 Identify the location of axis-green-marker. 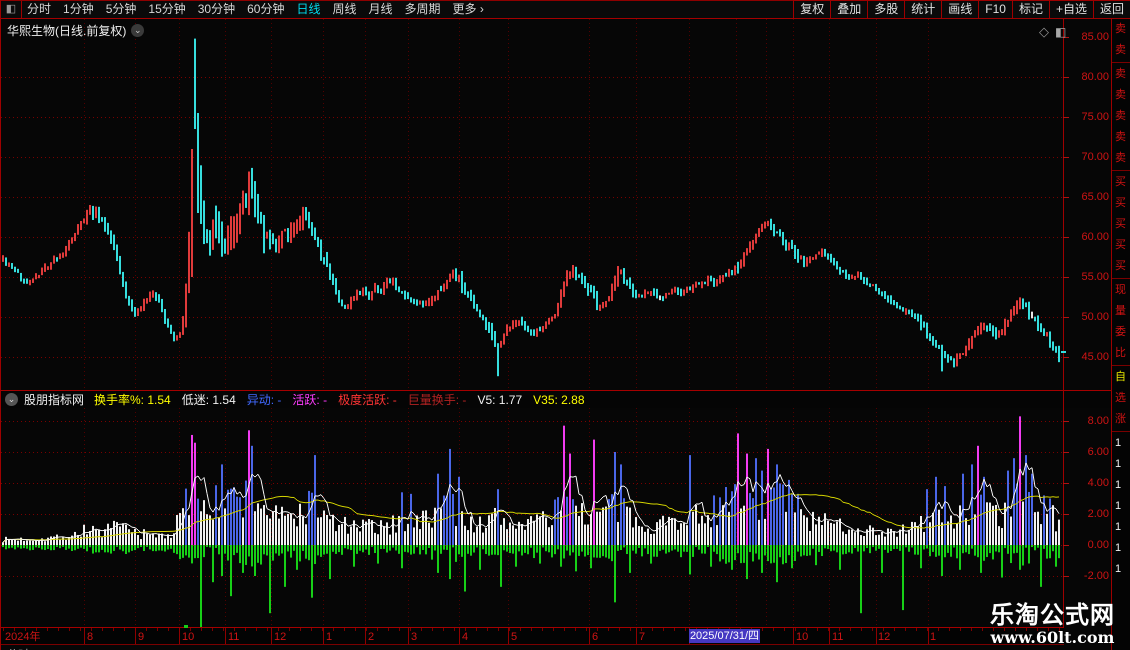
(186, 626).